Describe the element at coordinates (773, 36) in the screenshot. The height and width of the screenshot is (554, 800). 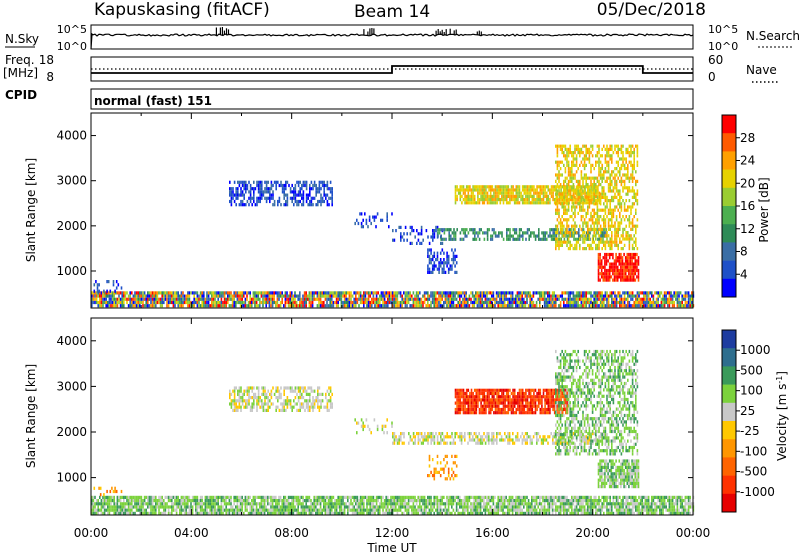
I see `nsearch-label: N.Search` at that location.